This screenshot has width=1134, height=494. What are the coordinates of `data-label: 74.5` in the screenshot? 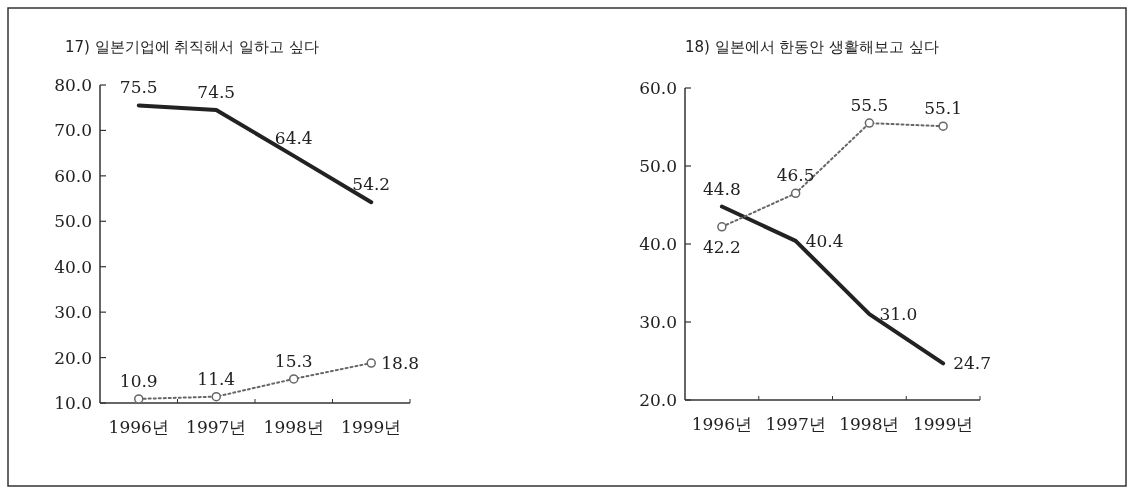 It's located at (216, 91).